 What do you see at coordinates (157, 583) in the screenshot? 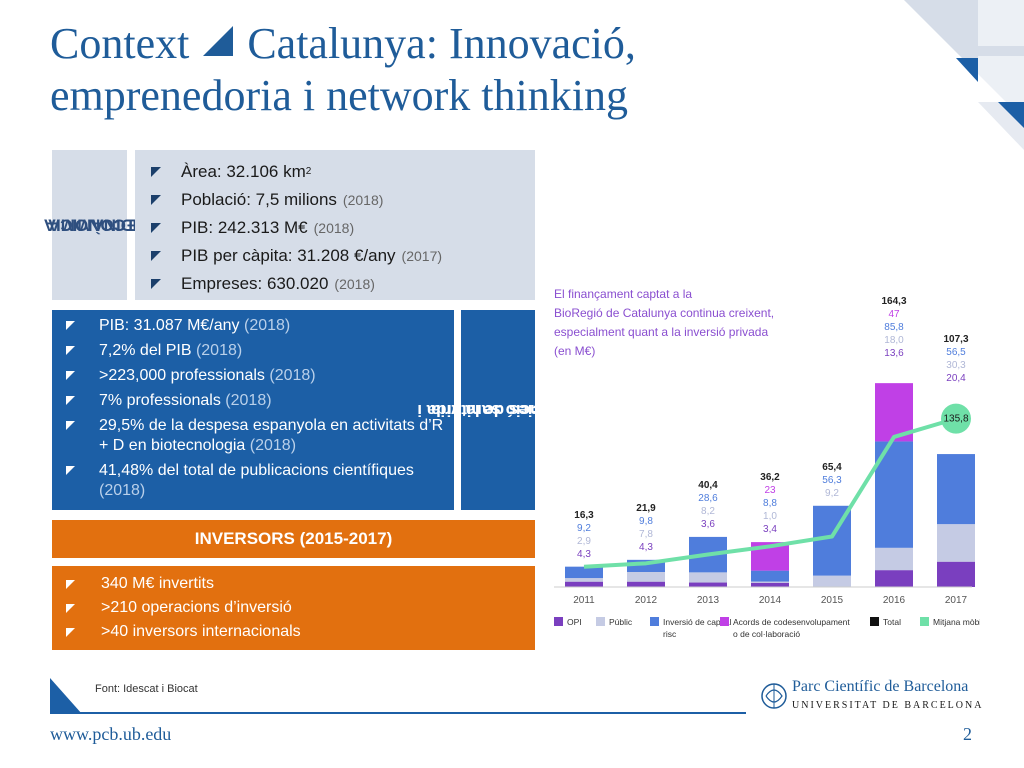
I see `item-label: 340 M€ invertits` at bounding box center [157, 583].